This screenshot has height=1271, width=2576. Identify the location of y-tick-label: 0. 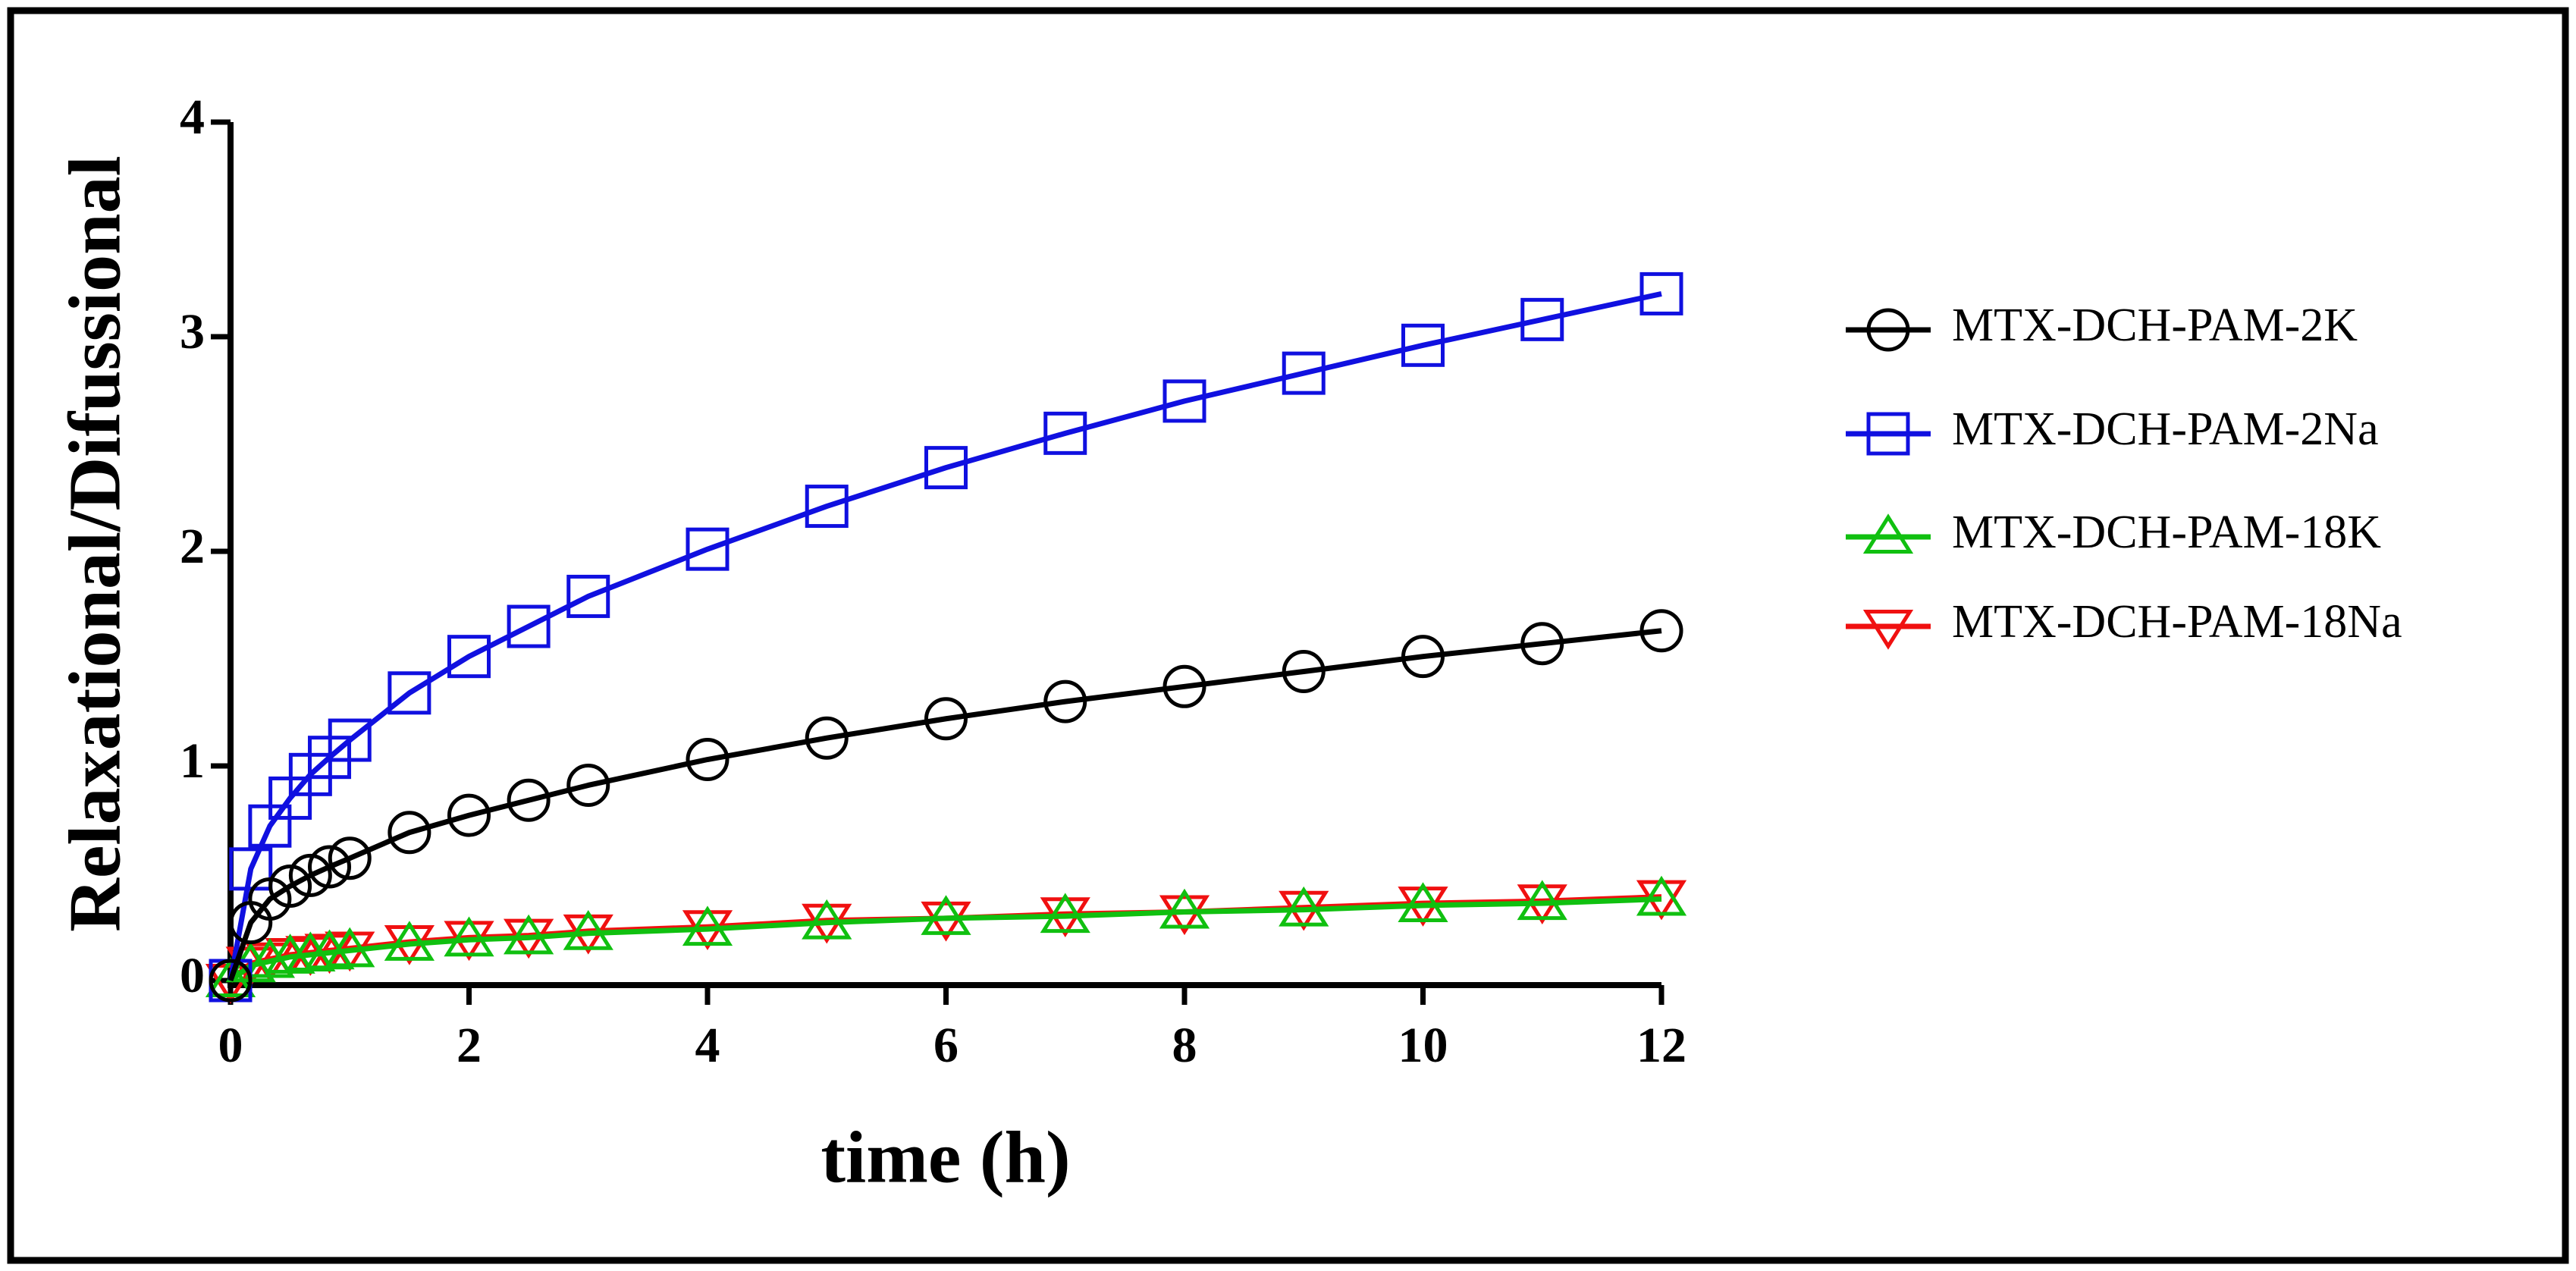
(192, 975).